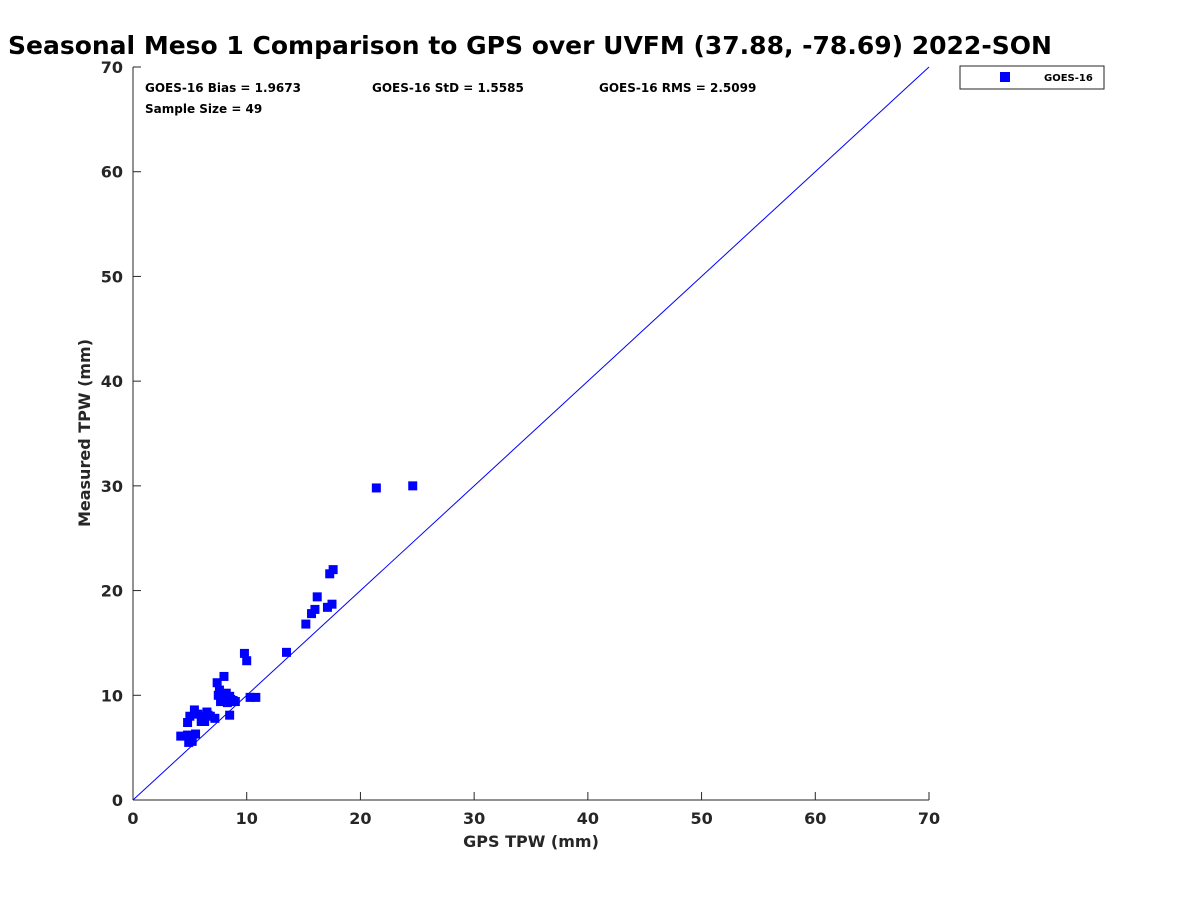 The width and height of the screenshot is (1200, 900). I want to click on x-tick-label: 50, so click(701, 818).